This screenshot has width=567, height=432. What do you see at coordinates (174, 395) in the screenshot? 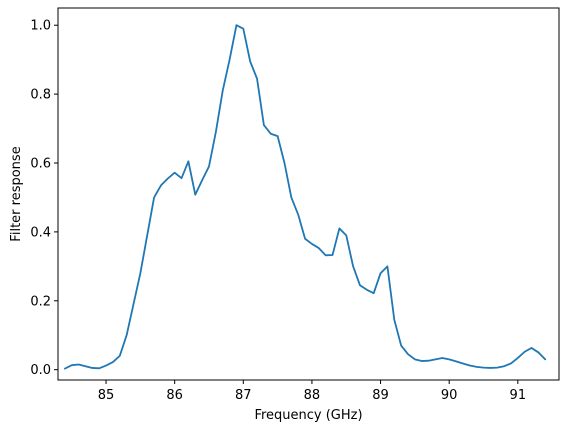
I see `x-tick-label: 86` at bounding box center [174, 395].